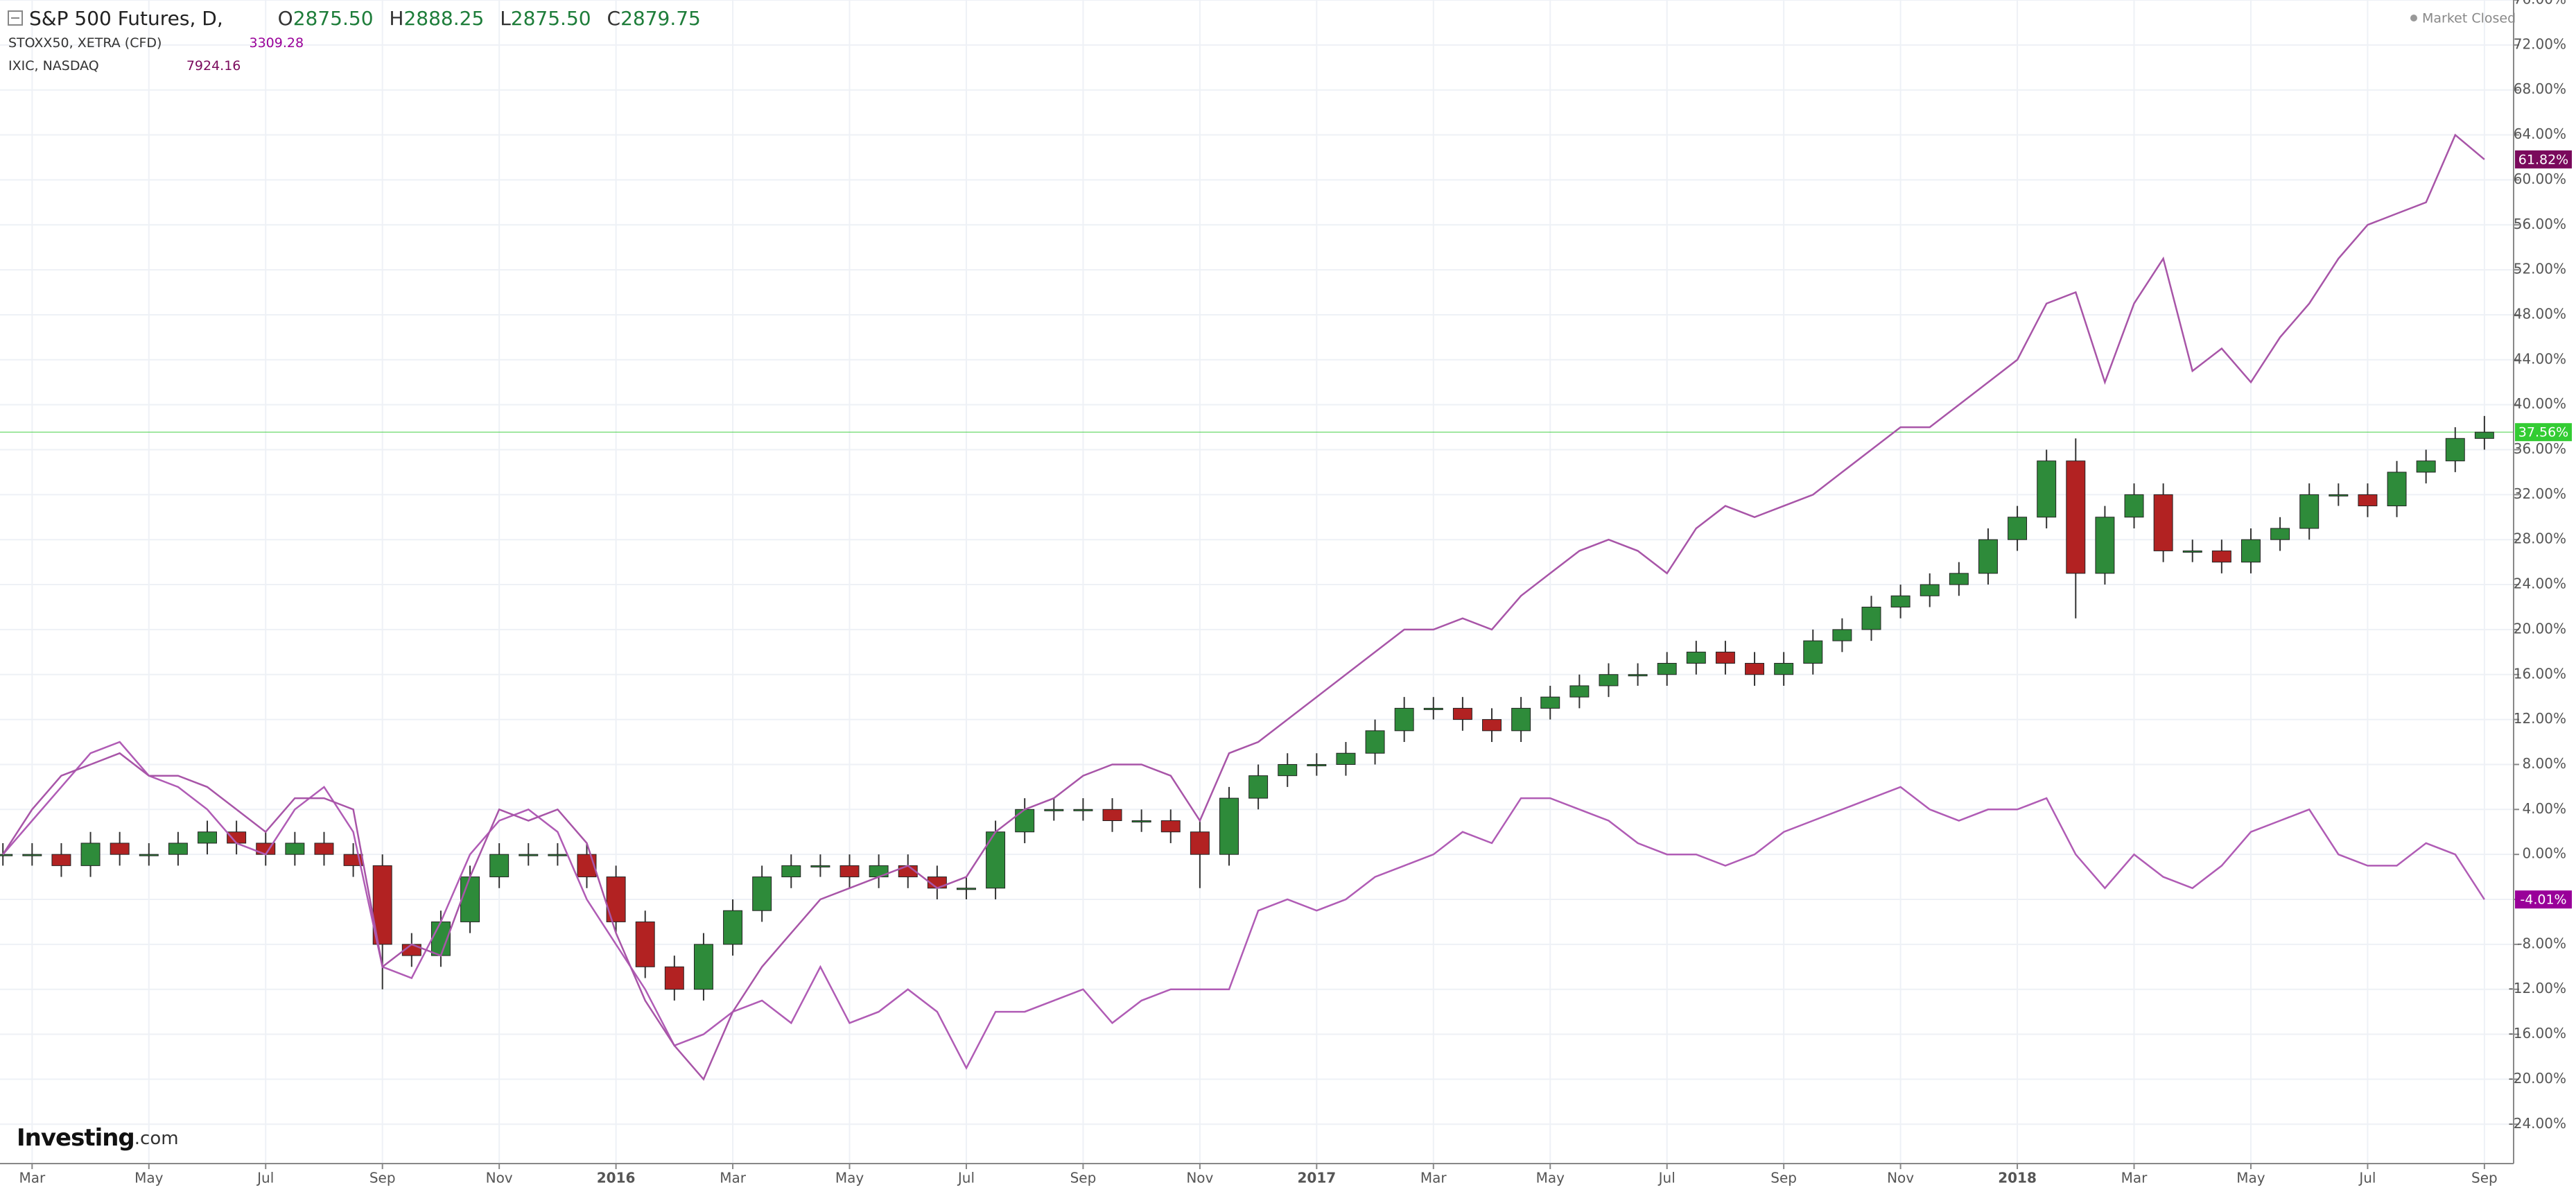  Describe the element at coordinates (505, 18) in the screenshot. I see `ohlc-label: L` at that location.